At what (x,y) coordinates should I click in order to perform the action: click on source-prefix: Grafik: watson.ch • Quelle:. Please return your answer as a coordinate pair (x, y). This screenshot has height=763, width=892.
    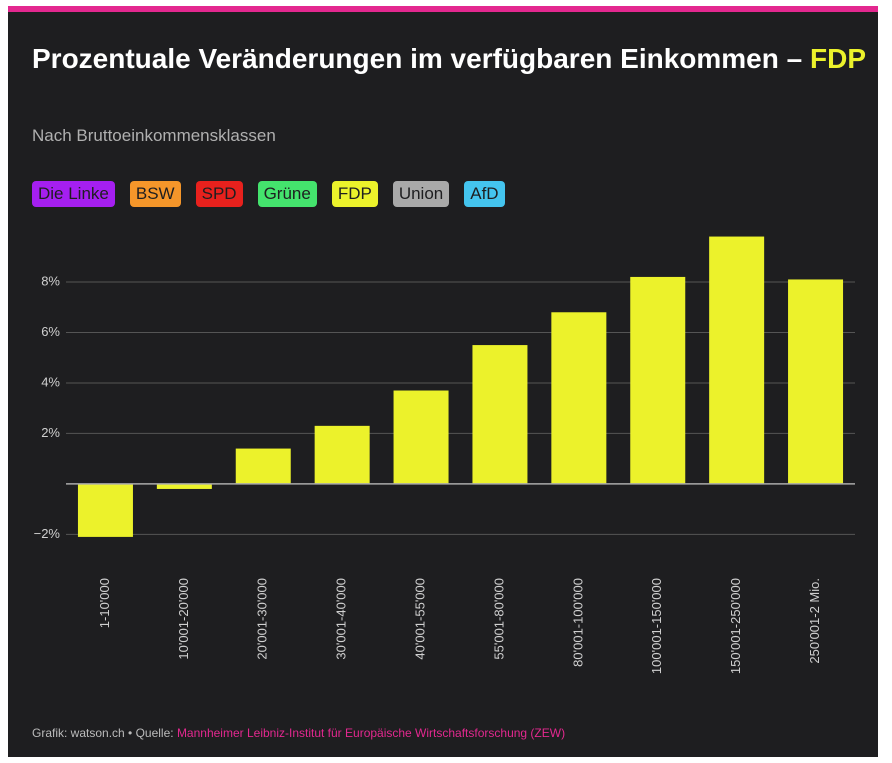
    Looking at the image, I should click on (103, 733).